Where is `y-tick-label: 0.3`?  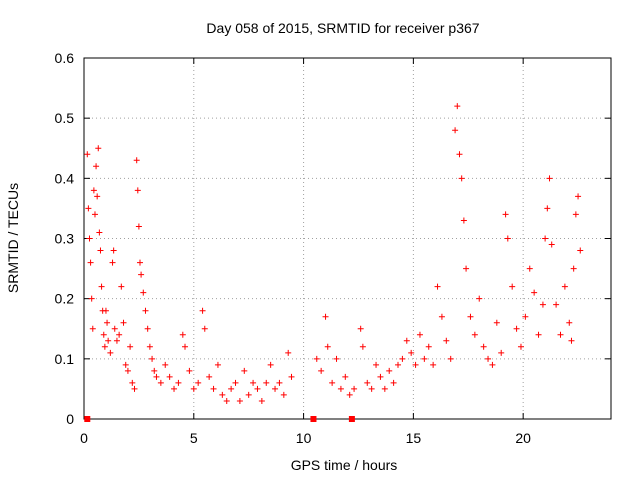
y-tick-label: 0.3 is located at coordinates (65, 239).